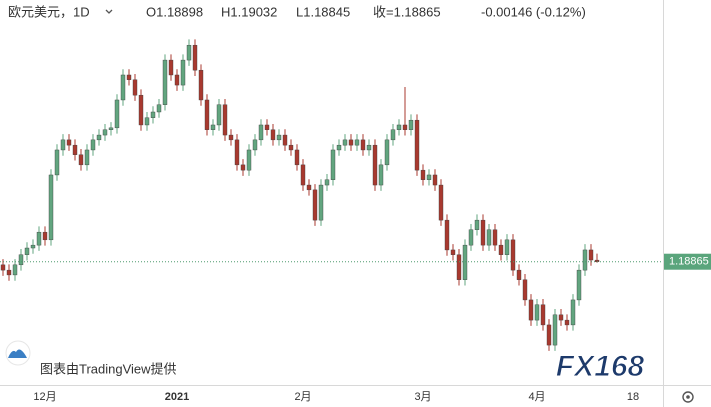  I want to click on logo-cloud, so click(17, 353).